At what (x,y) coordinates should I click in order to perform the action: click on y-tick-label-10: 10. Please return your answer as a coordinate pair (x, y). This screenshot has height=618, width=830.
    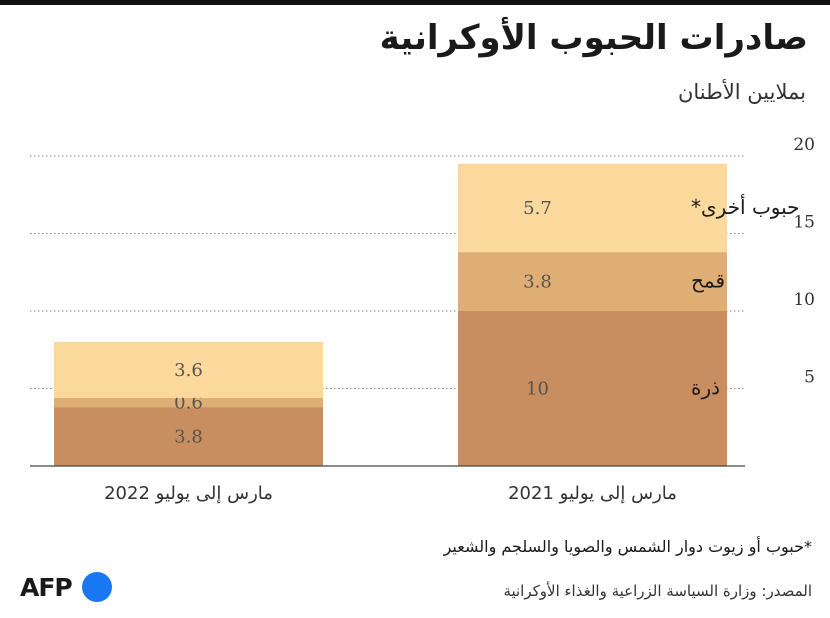
    Looking at the image, I should click on (804, 300).